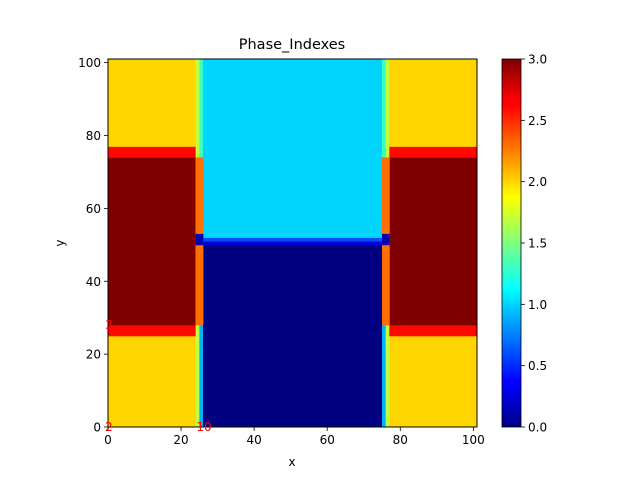 This screenshot has height=480, width=640. Describe the element at coordinates (291, 462) in the screenshot. I see `x-axis-label: x` at that location.